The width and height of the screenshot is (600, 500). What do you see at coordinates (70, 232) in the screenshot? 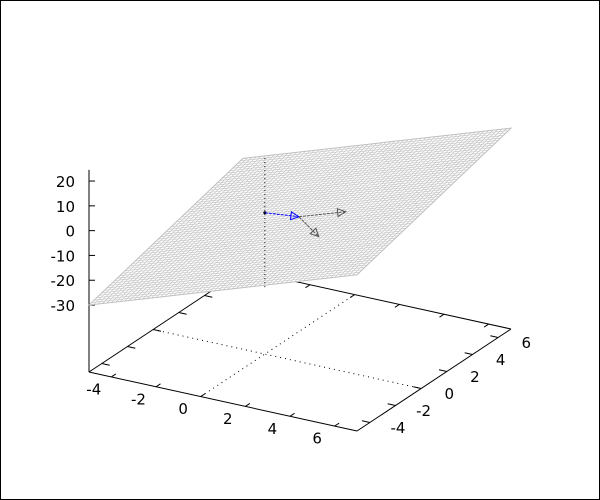
I see `z-tick-label: 0` at bounding box center [70, 232].